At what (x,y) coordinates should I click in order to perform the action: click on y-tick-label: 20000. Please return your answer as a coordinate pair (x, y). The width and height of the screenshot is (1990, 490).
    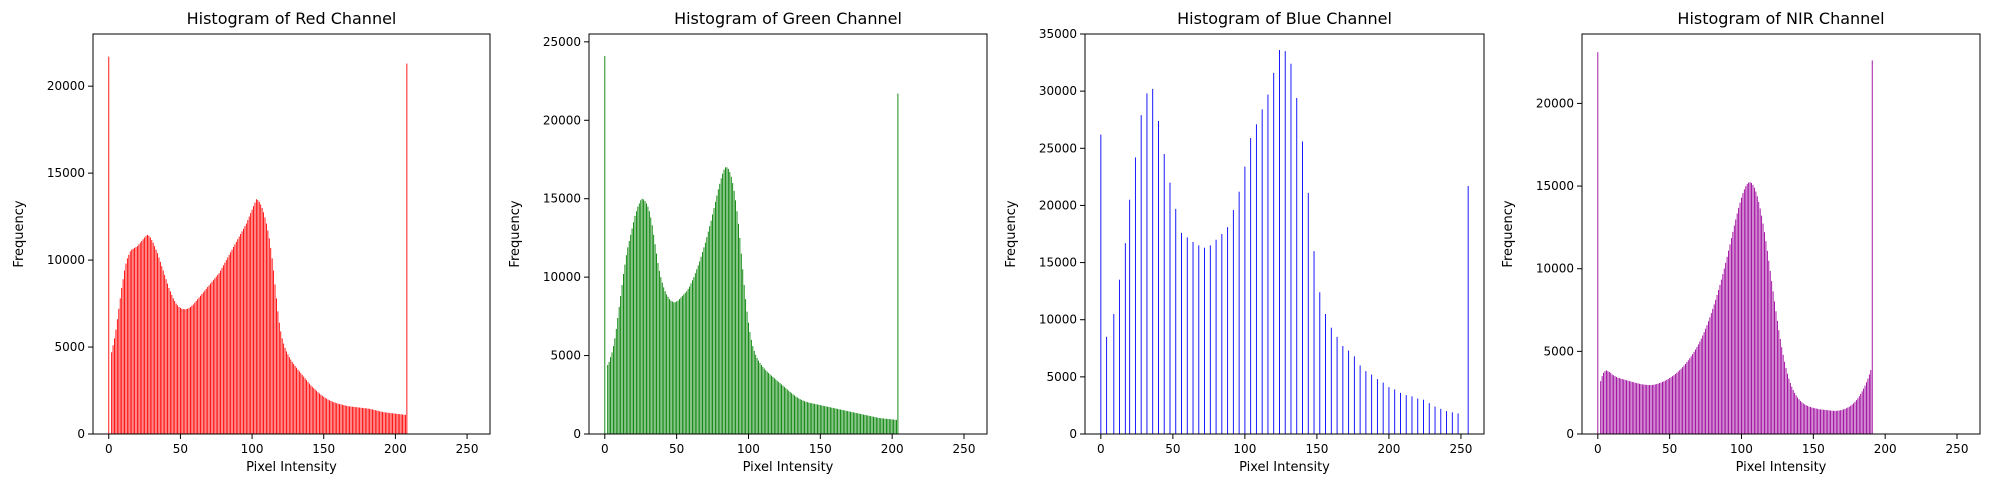
    Looking at the image, I should click on (66, 86).